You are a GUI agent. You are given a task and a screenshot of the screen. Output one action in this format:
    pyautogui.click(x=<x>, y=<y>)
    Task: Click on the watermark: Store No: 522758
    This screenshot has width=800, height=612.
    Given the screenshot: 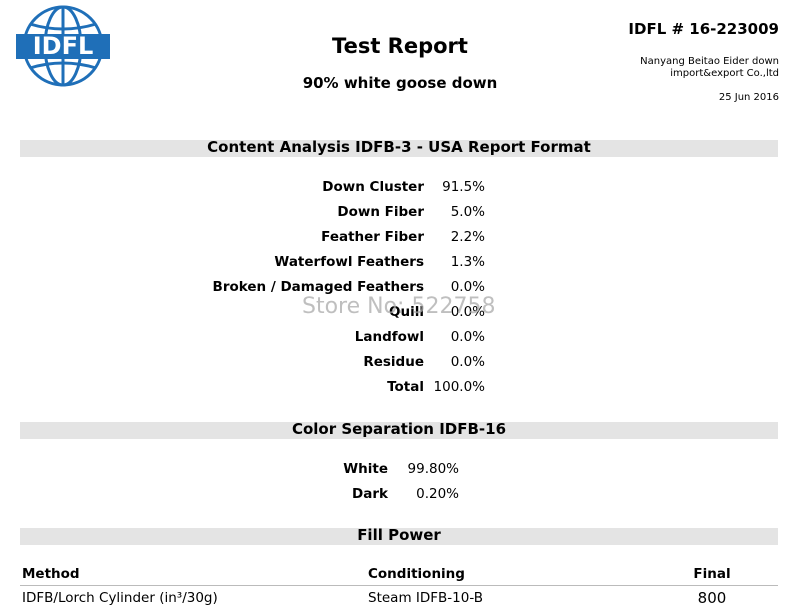 What is the action you would take?
    pyautogui.click(x=399, y=306)
    